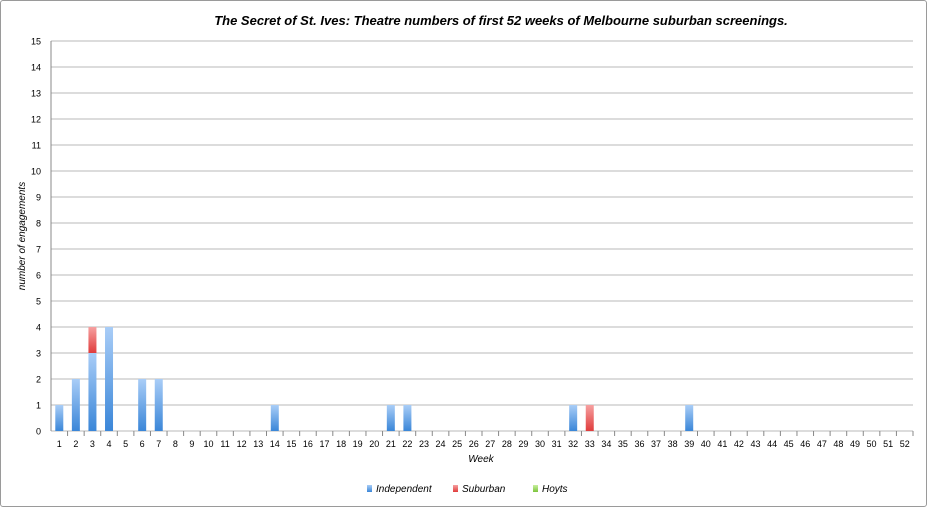 The image size is (927, 507). What do you see at coordinates (38, 198) in the screenshot?
I see `y-tick-label: 9` at bounding box center [38, 198].